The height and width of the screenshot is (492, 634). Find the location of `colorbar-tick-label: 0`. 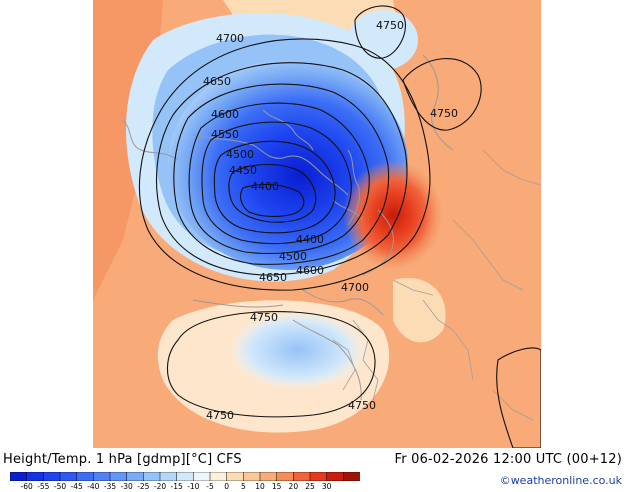

colorbar-tick-label: 0 is located at coordinates (227, 486).